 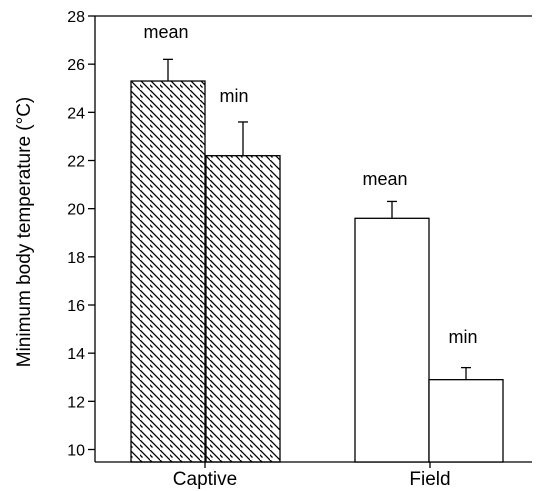 I want to click on y-tick-label: 12, so click(x=76, y=402).